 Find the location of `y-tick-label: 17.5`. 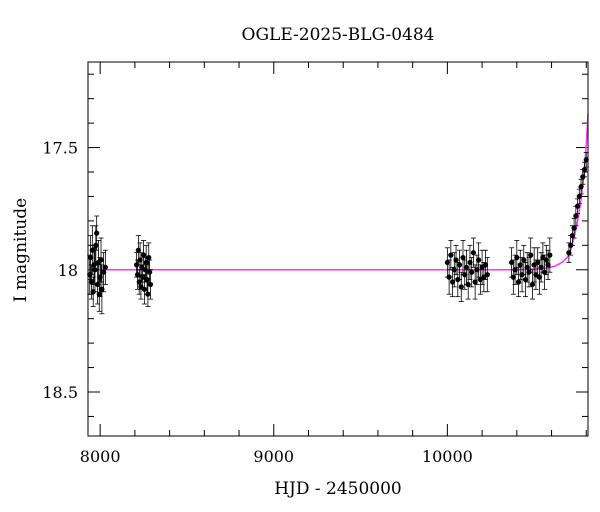

y-tick-label: 17.5 is located at coordinates (60, 148).